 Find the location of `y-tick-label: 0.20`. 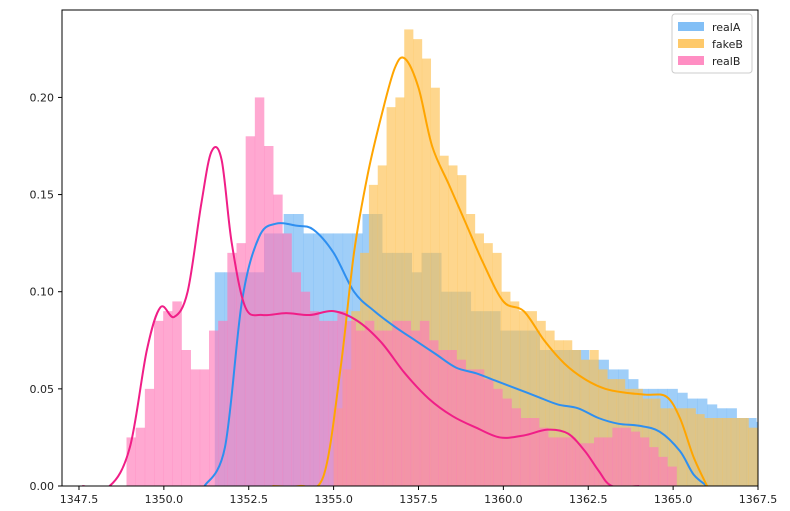

y-tick-label: 0.20 is located at coordinates (42, 97).